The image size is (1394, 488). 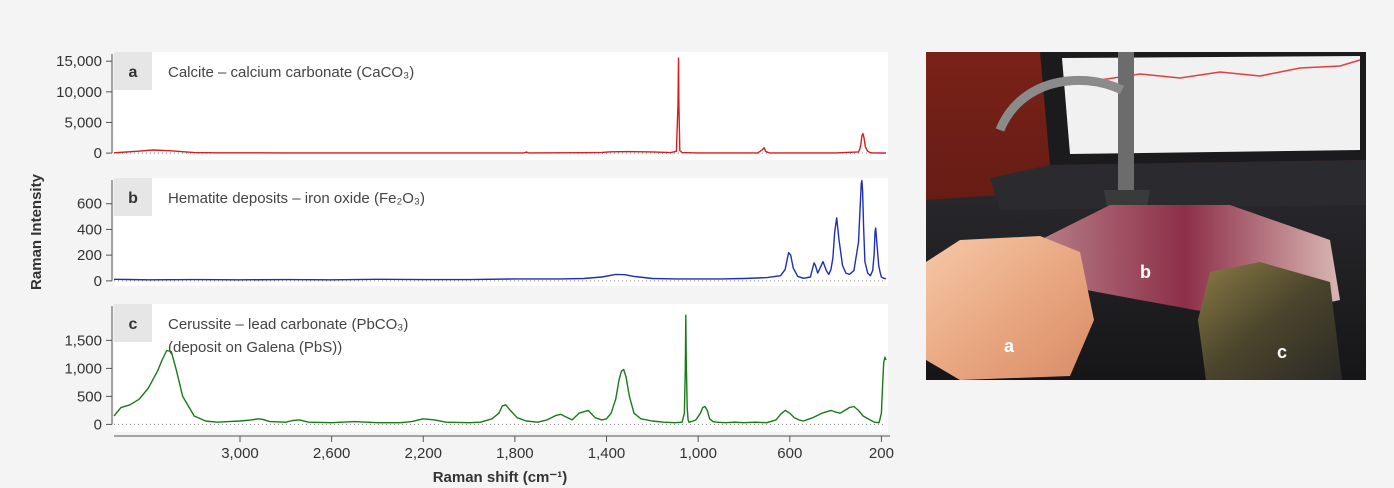 What do you see at coordinates (36, 231) in the screenshot?
I see `y-axis-title: Raman Intensity` at bounding box center [36, 231].